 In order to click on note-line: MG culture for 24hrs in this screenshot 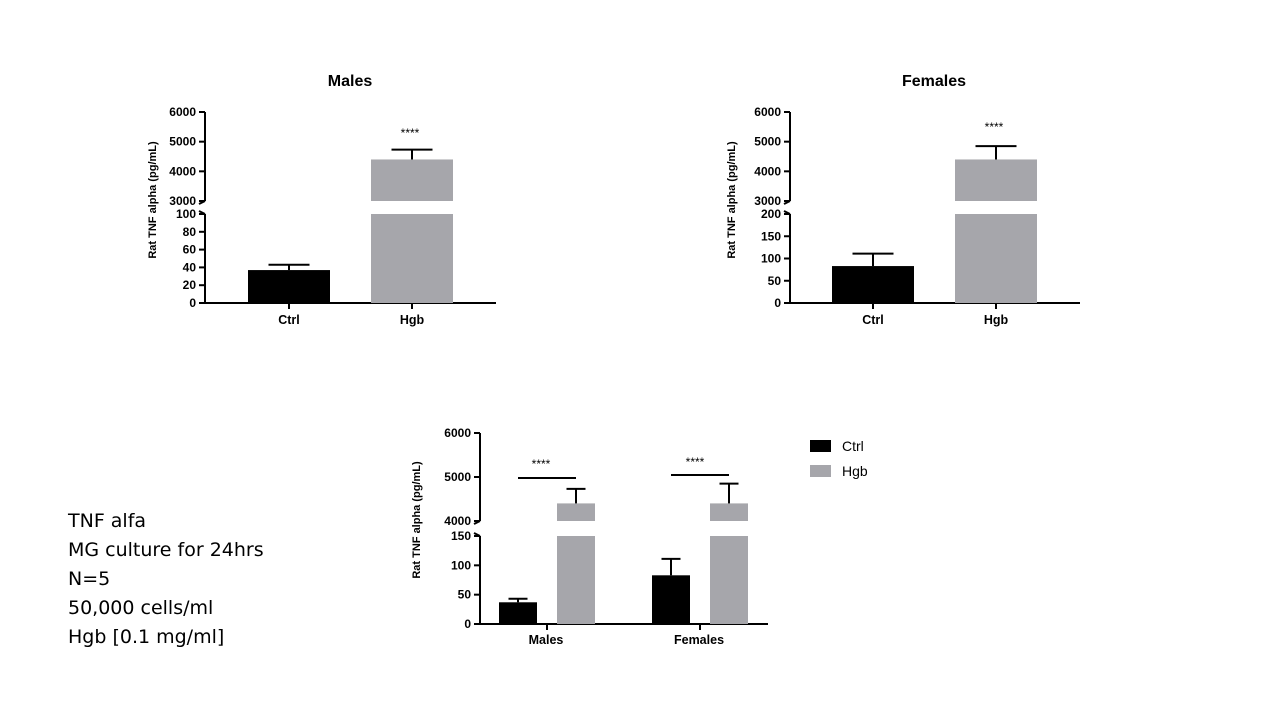, I will do `click(166, 550)`.